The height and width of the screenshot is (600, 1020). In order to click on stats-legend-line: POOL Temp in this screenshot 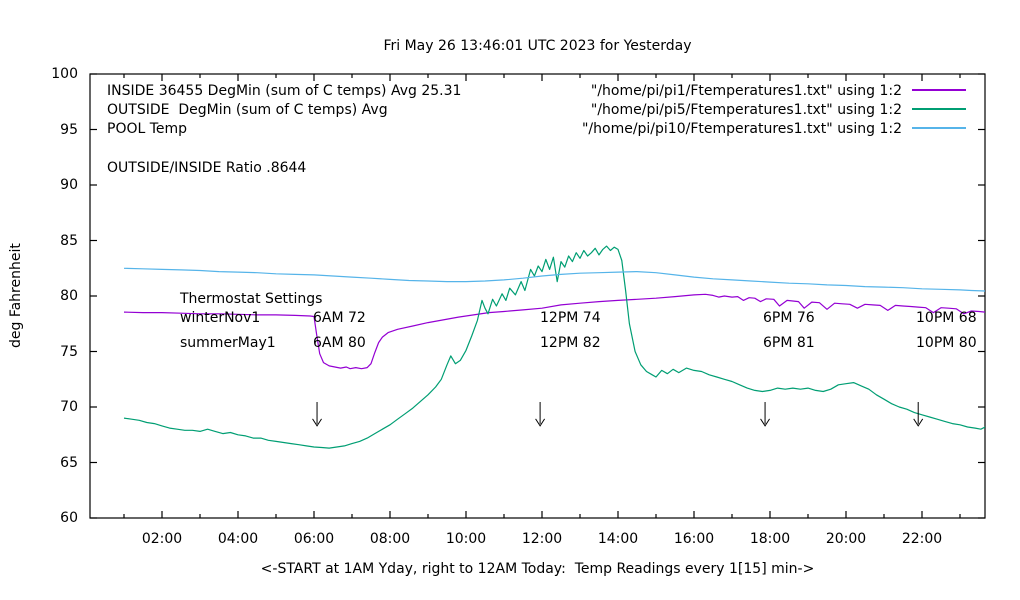, I will do `click(147, 129)`.